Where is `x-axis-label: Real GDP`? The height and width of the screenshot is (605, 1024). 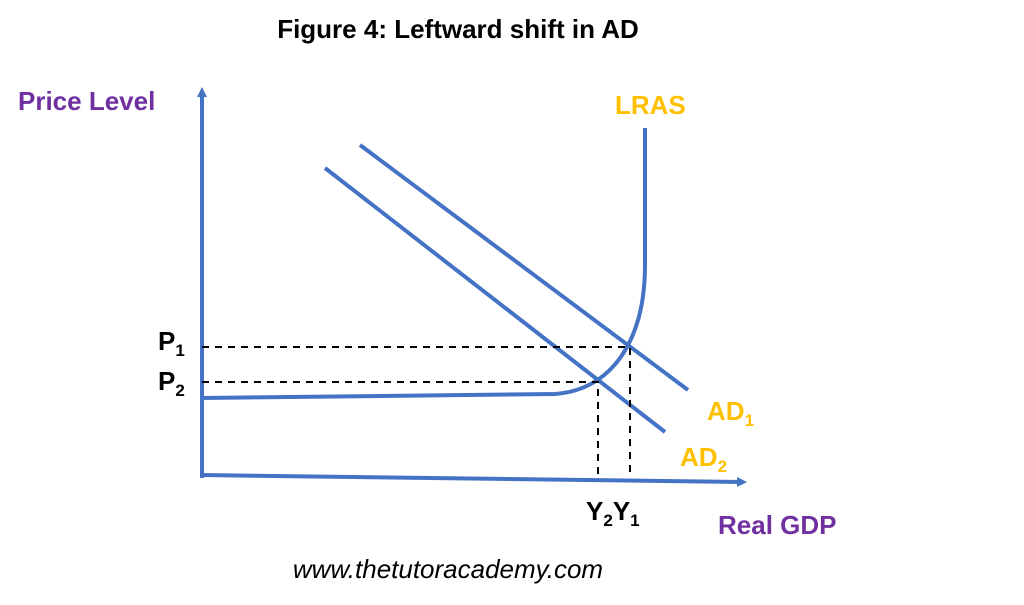
x-axis-label: Real GDP is located at coordinates (777, 525).